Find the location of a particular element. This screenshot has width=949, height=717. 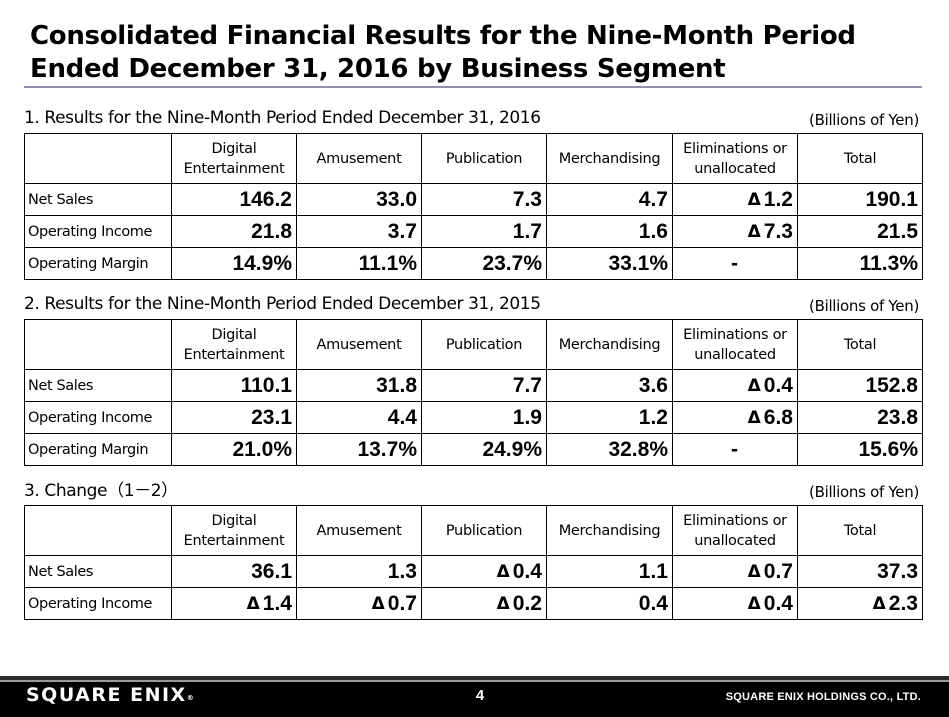

cell-amusement: Δ 0.7 is located at coordinates (359, 603).